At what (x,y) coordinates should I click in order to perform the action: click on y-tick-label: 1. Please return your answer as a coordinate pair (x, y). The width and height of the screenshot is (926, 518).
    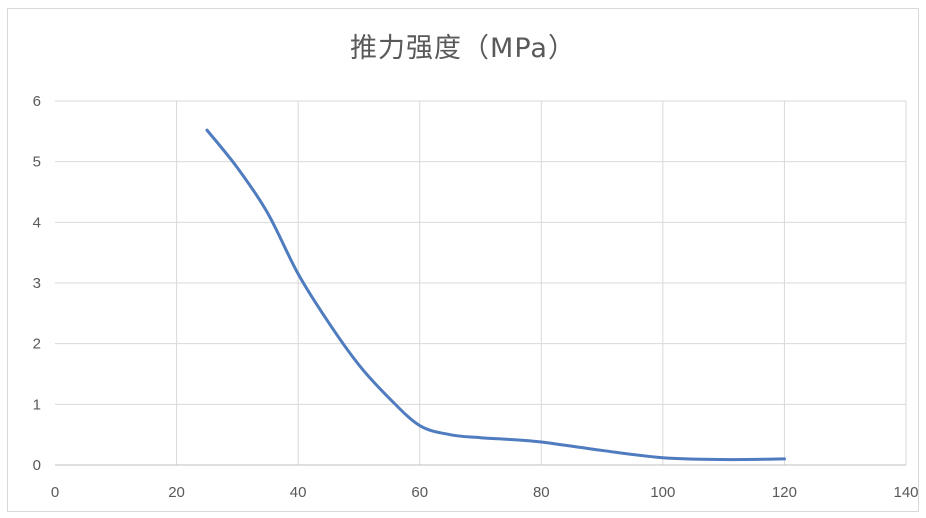
    Looking at the image, I should click on (37, 404).